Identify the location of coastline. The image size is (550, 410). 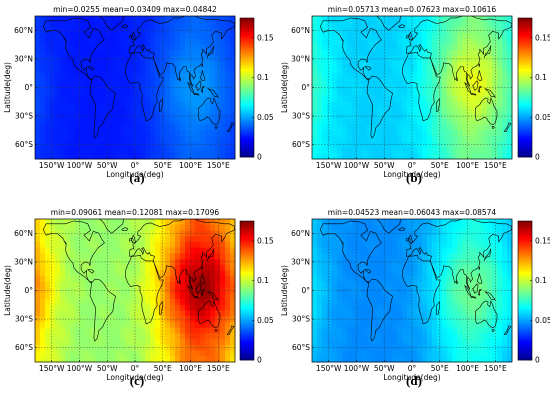
(196, 94).